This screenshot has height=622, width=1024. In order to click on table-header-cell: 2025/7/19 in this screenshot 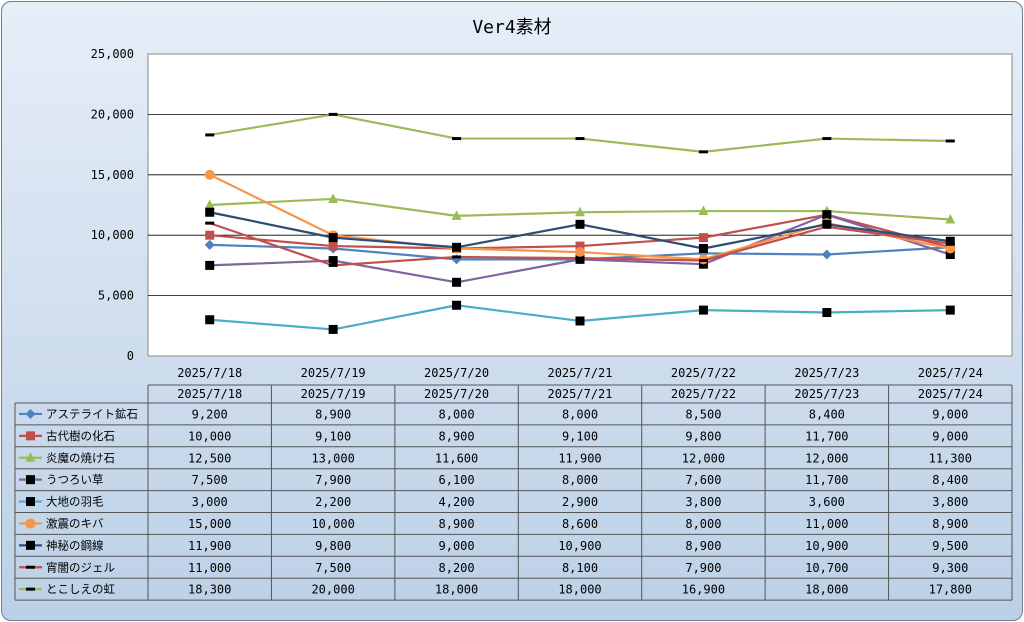, I will do `click(333, 394)`.